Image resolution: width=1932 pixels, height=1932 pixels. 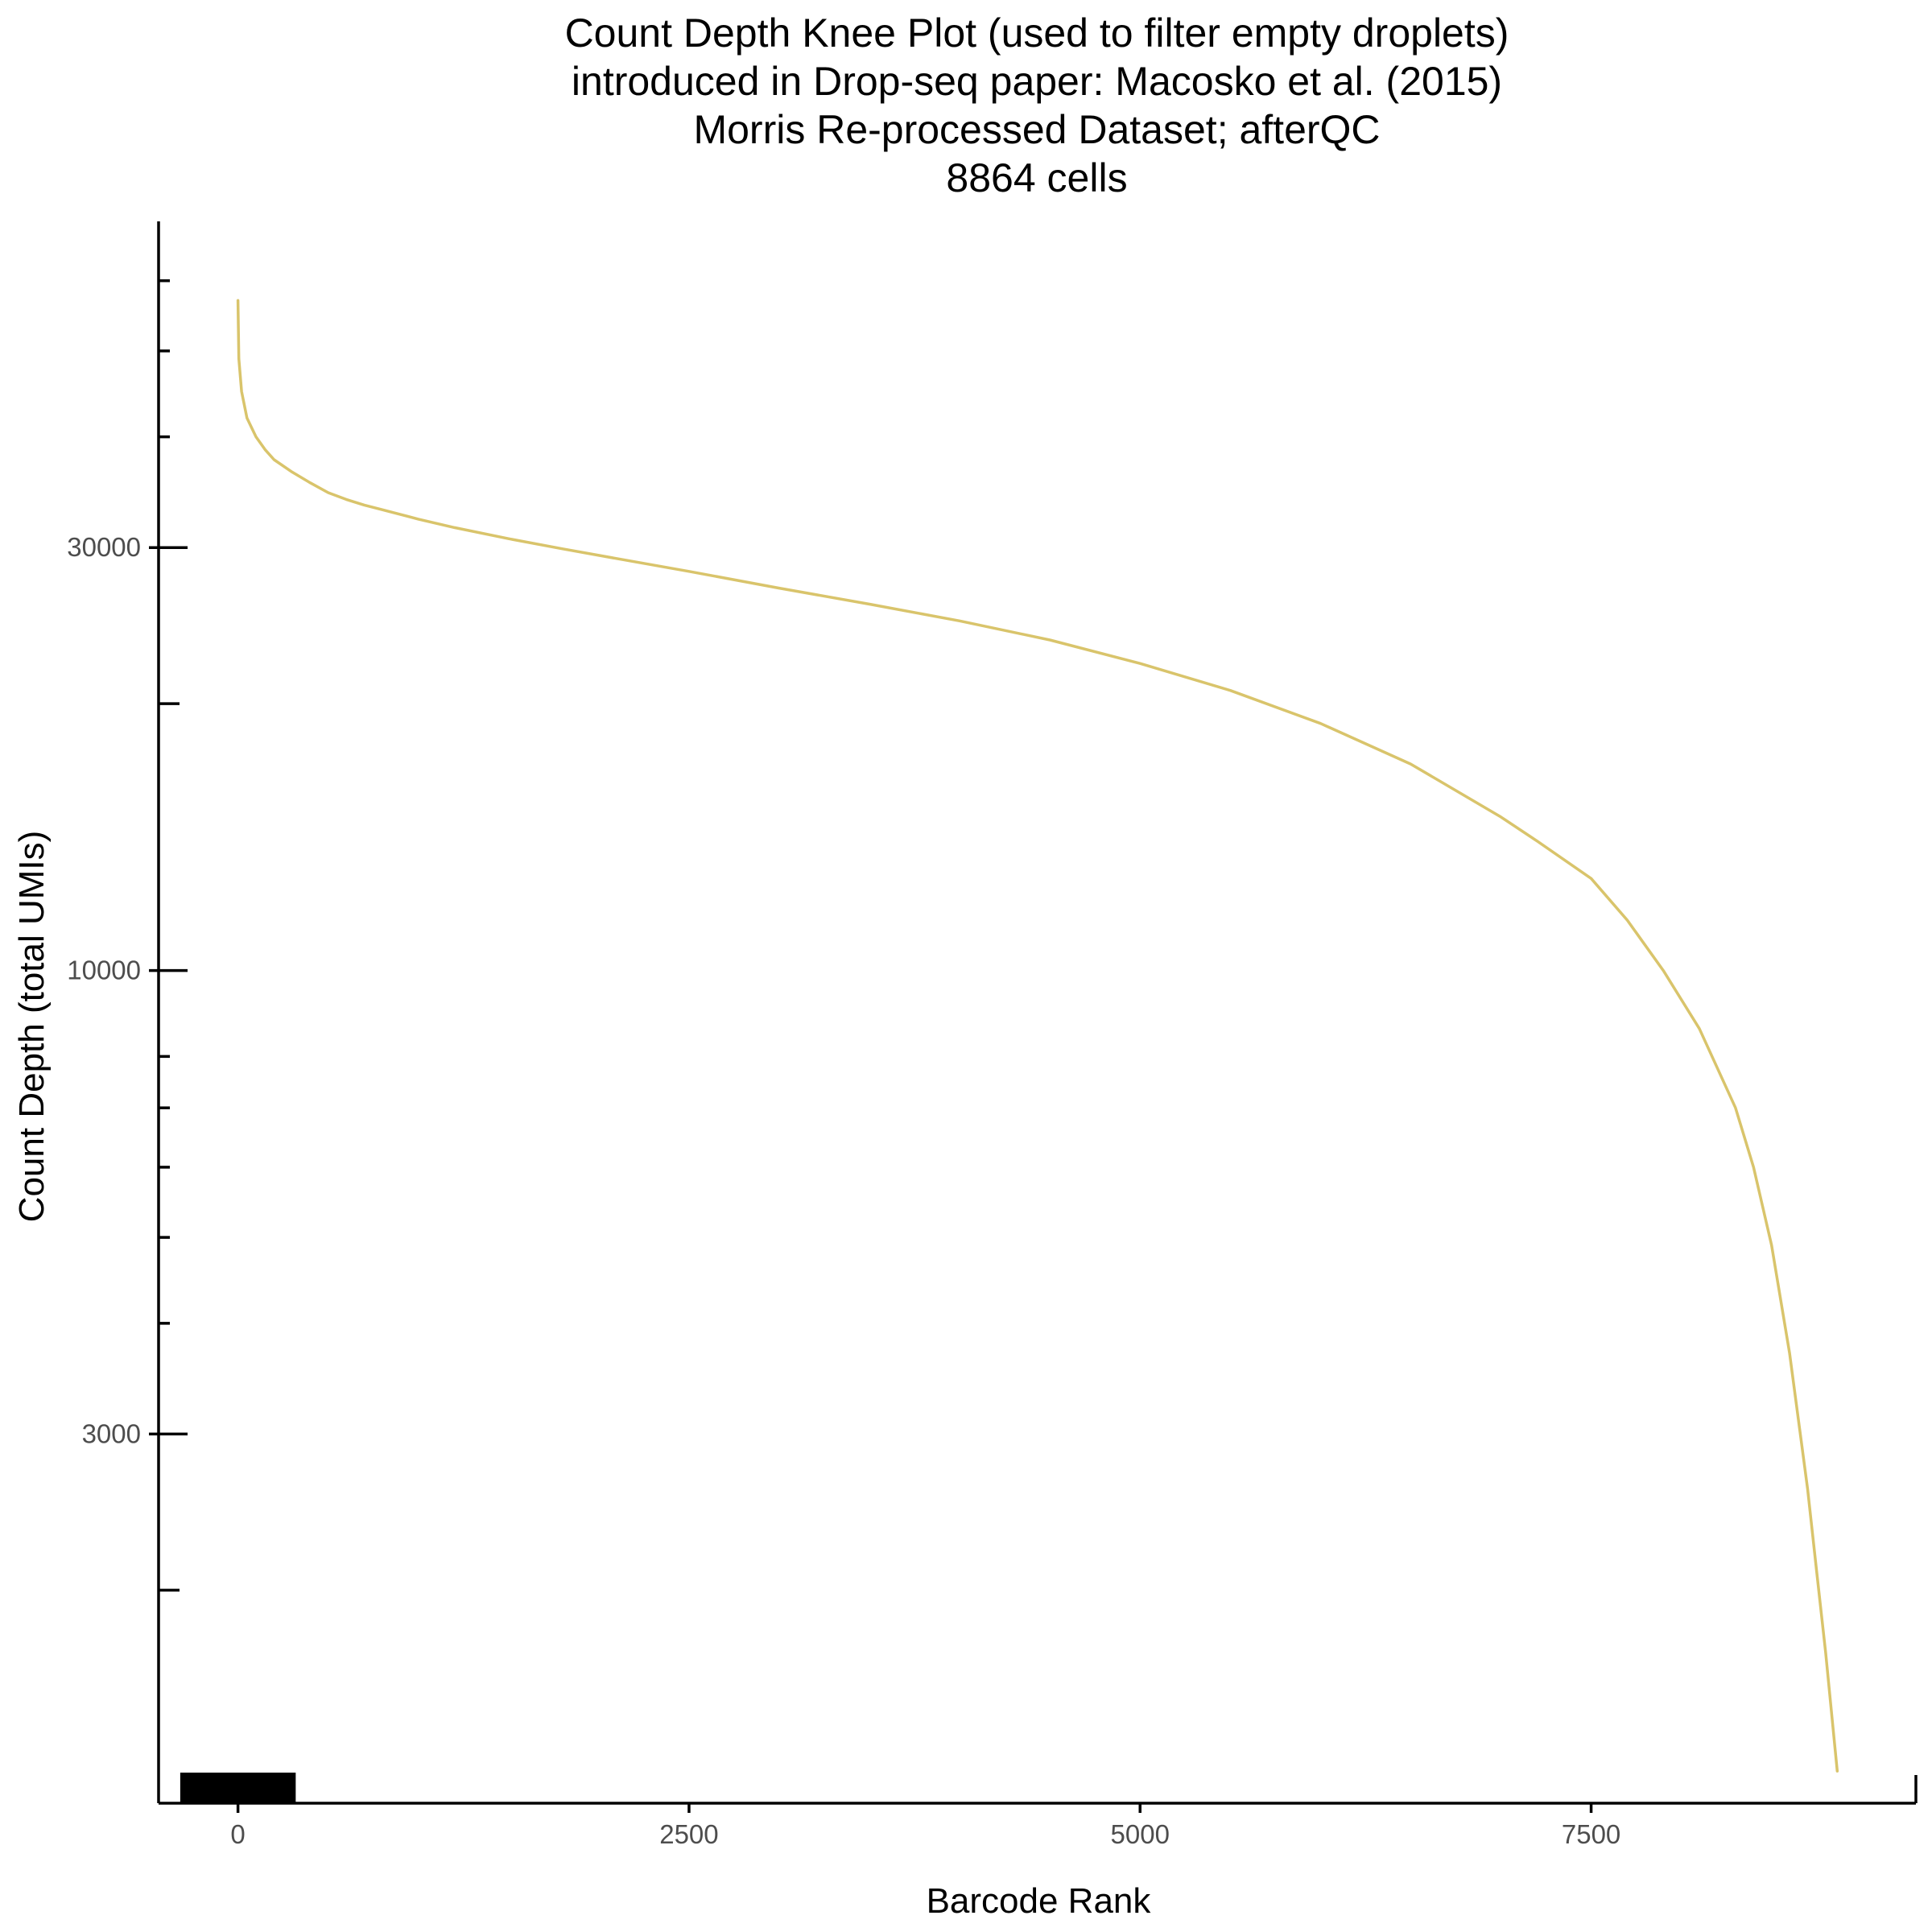 I want to click on y-tick-label: 30000, so click(x=104, y=547).